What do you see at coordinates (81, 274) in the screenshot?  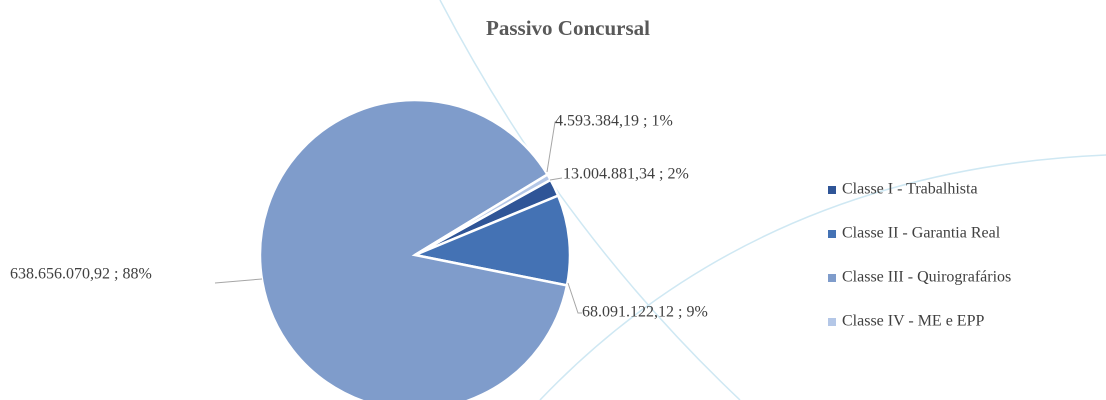 I see `data-label: 638.656.070,92 ; 88%` at bounding box center [81, 274].